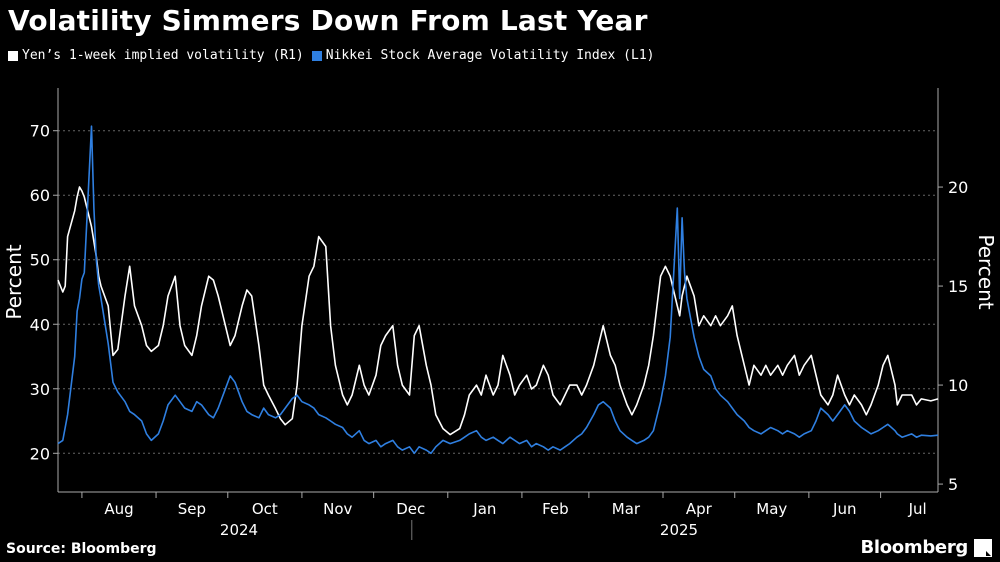 This screenshot has width=1000, height=562. I want to click on x-tick-label: Jul, so click(917, 509).